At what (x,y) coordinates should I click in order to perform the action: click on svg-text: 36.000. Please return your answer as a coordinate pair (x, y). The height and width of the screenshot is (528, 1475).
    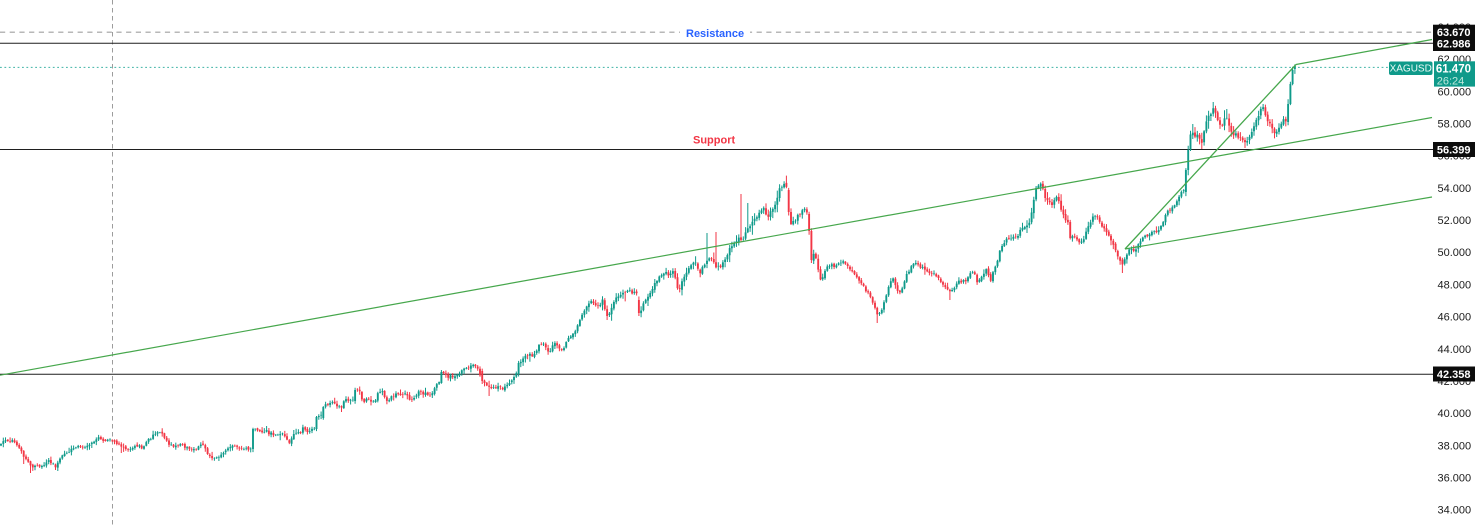
    Looking at the image, I should click on (1455, 479).